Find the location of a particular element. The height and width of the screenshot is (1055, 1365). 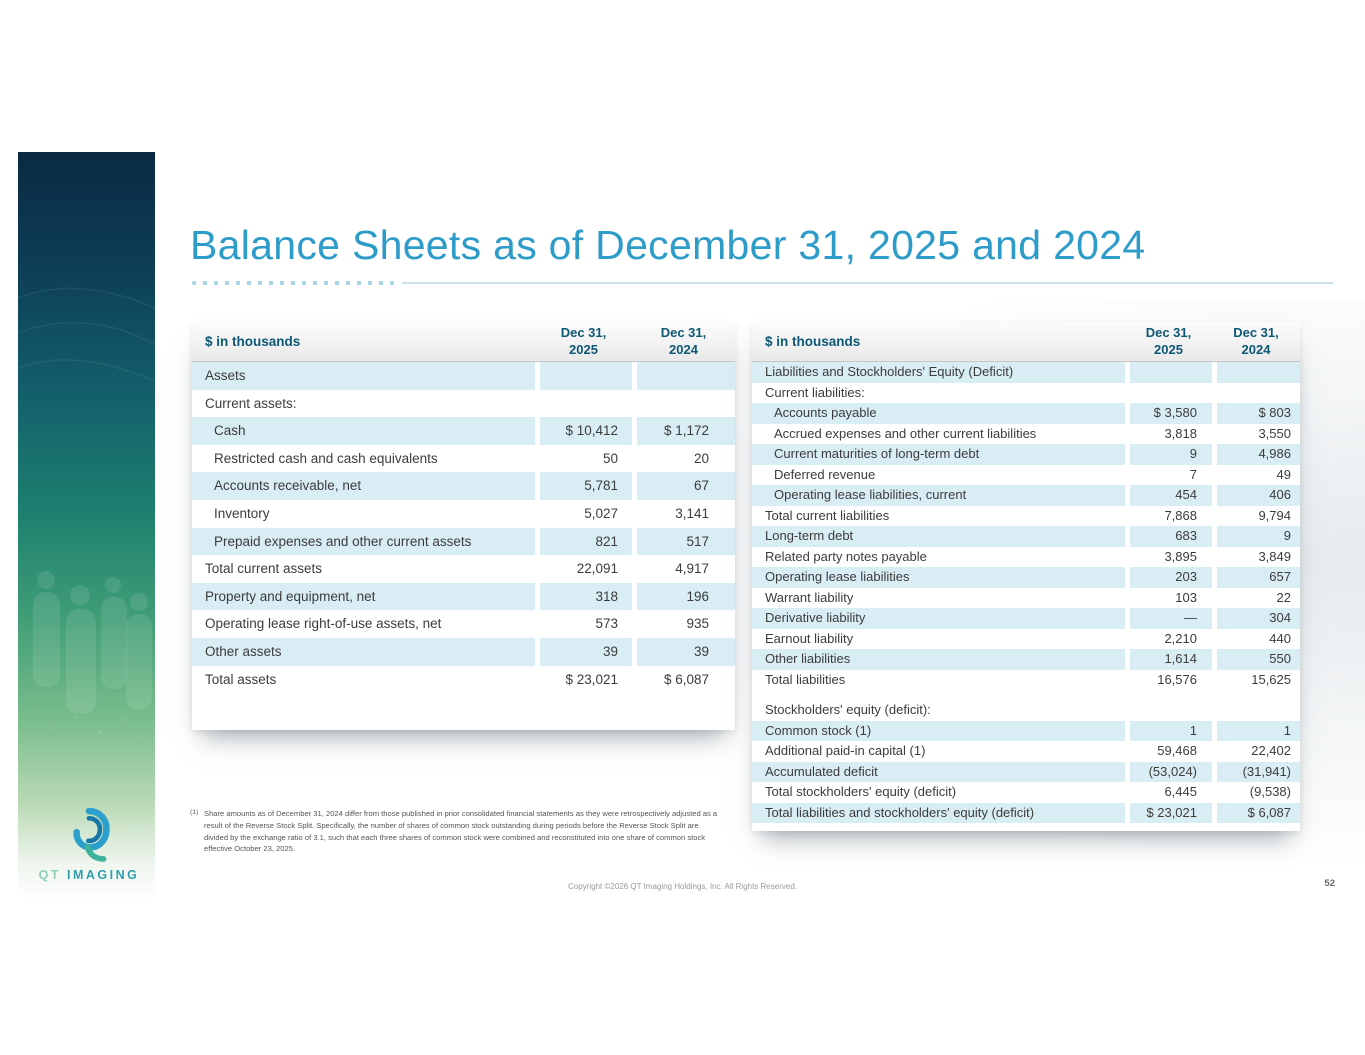

row-label: Accumulated deficit is located at coordinates (938, 771).